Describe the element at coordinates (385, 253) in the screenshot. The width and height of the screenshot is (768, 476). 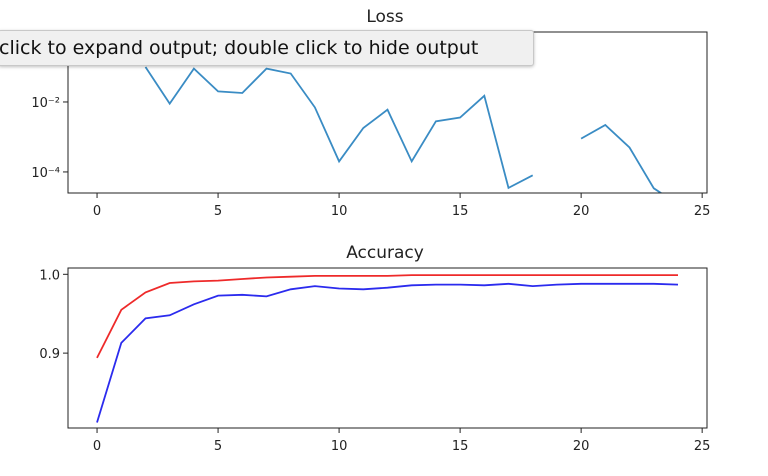
I see `chart-title: Accuracy` at that location.